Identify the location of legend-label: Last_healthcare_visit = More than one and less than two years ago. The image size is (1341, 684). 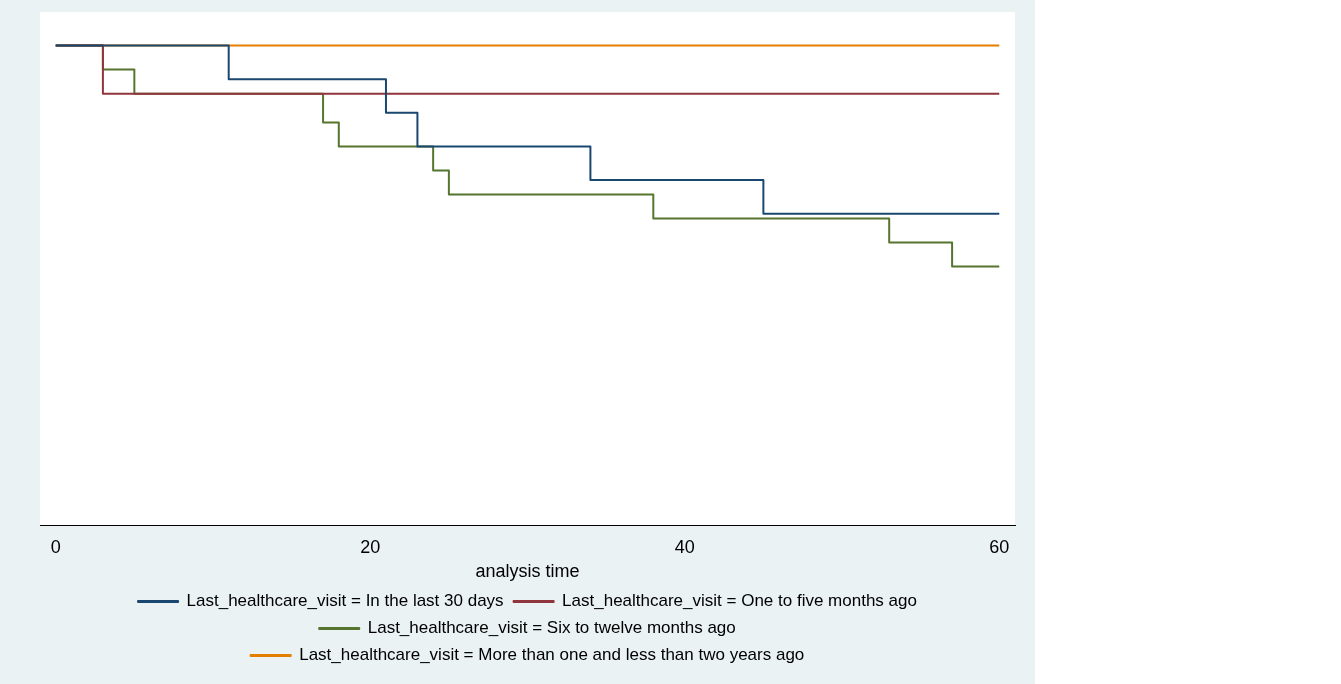
(552, 655).